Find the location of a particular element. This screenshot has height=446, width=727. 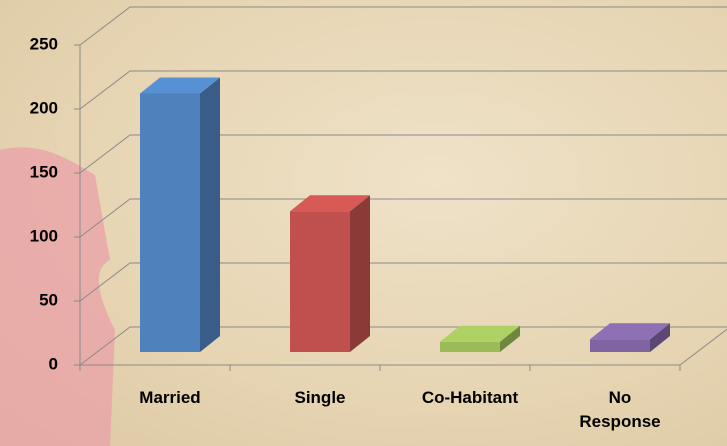

y-tick-label: 250 is located at coordinates (44, 43).